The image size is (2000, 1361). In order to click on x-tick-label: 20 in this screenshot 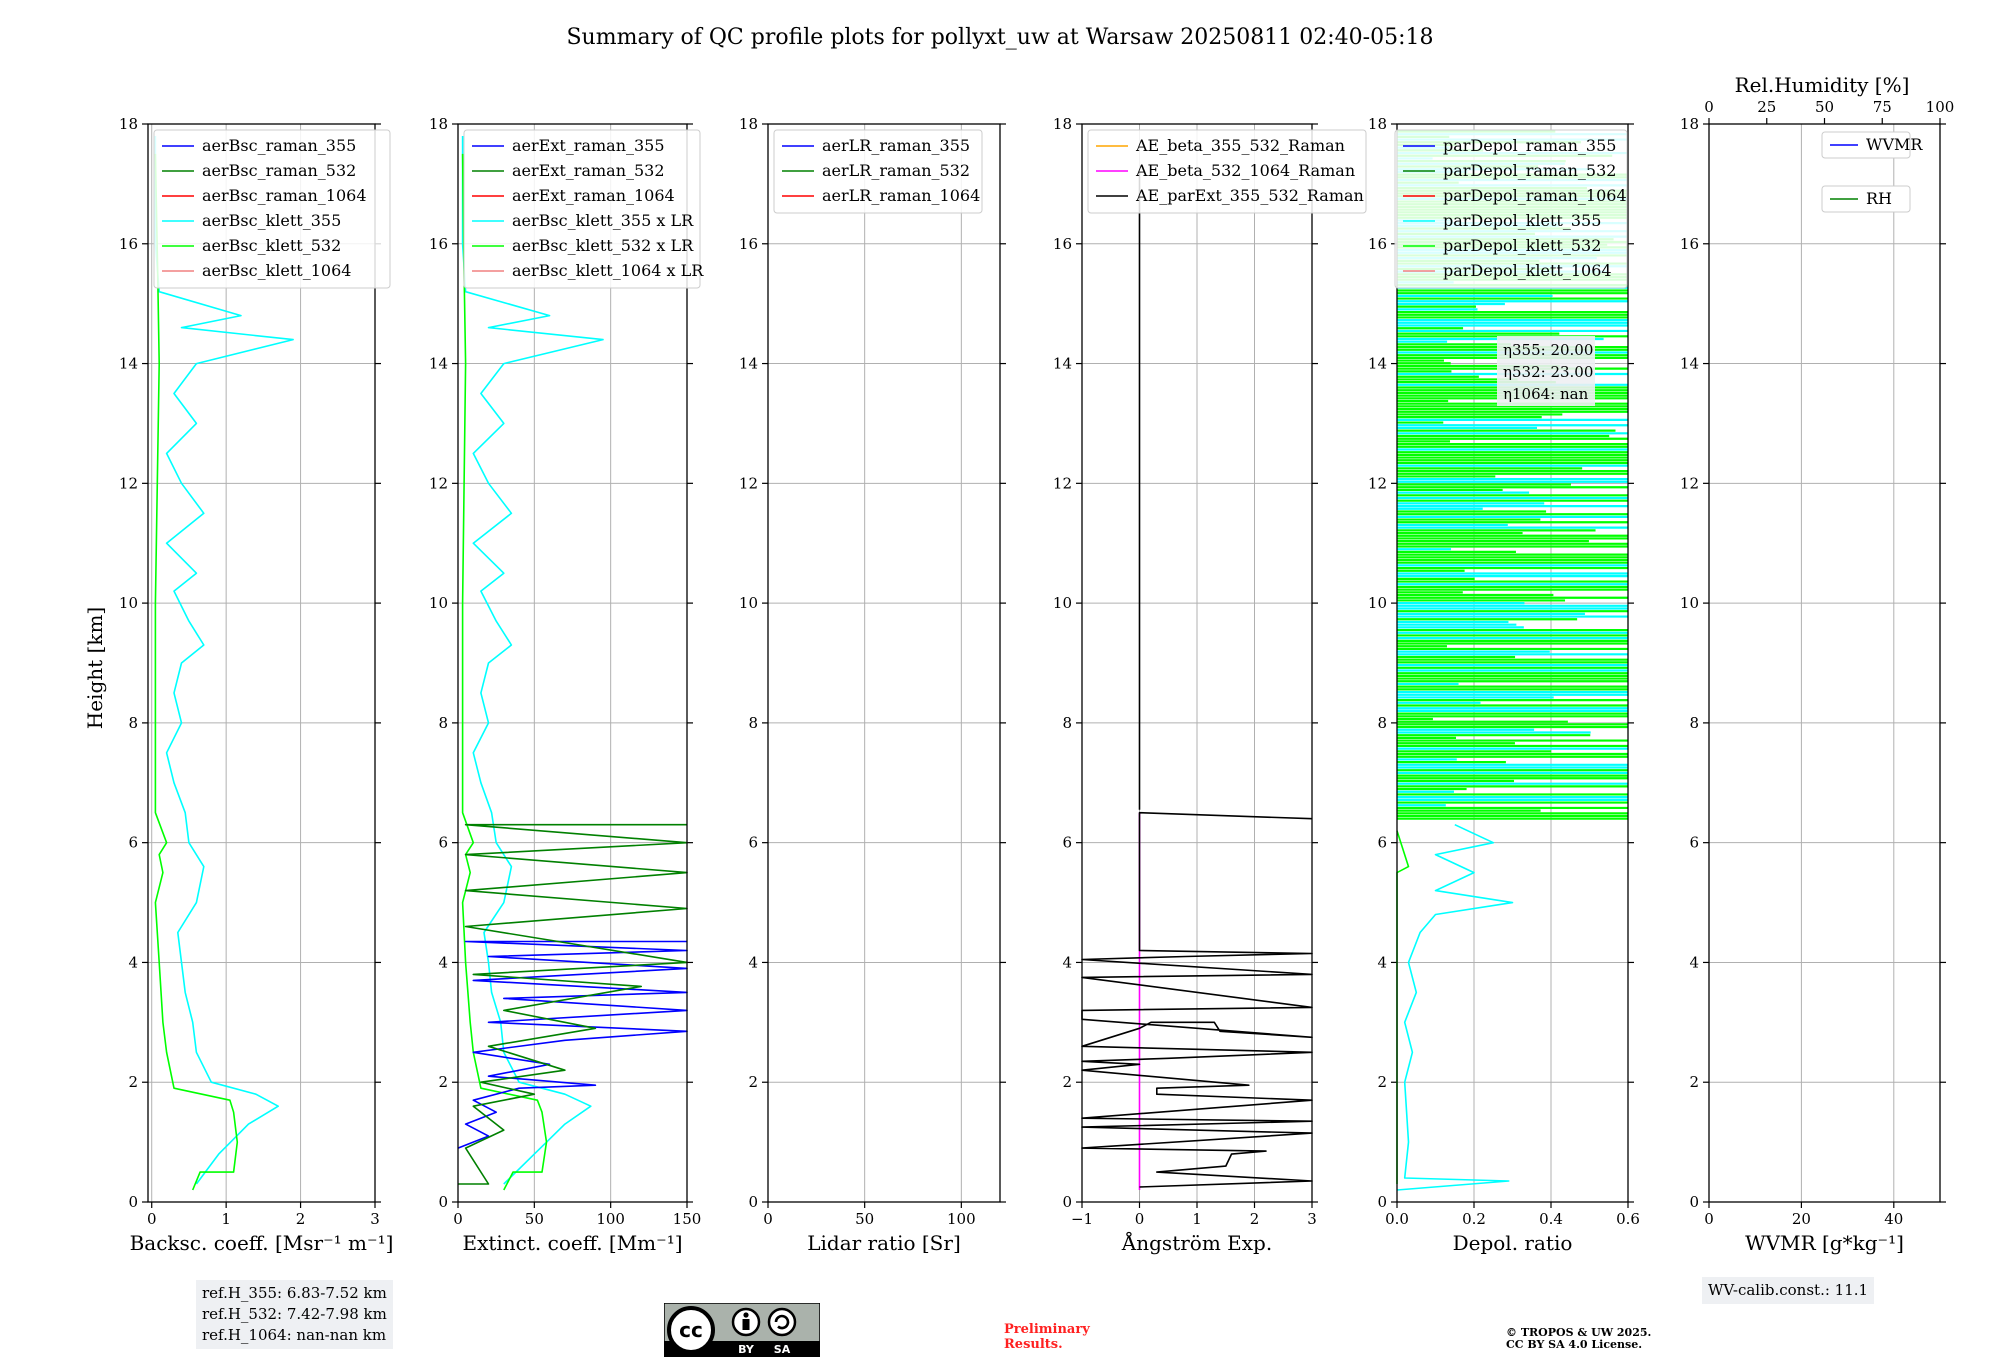, I will do `click(1801, 1219)`.